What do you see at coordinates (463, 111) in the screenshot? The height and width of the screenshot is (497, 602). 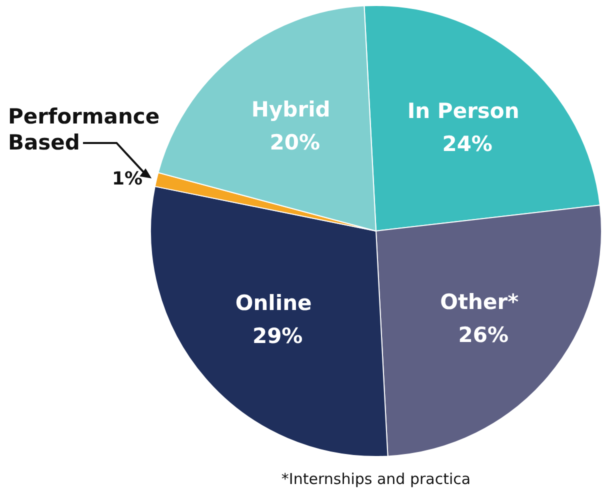 I see `slice-label: In Person` at bounding box center [463, 111].